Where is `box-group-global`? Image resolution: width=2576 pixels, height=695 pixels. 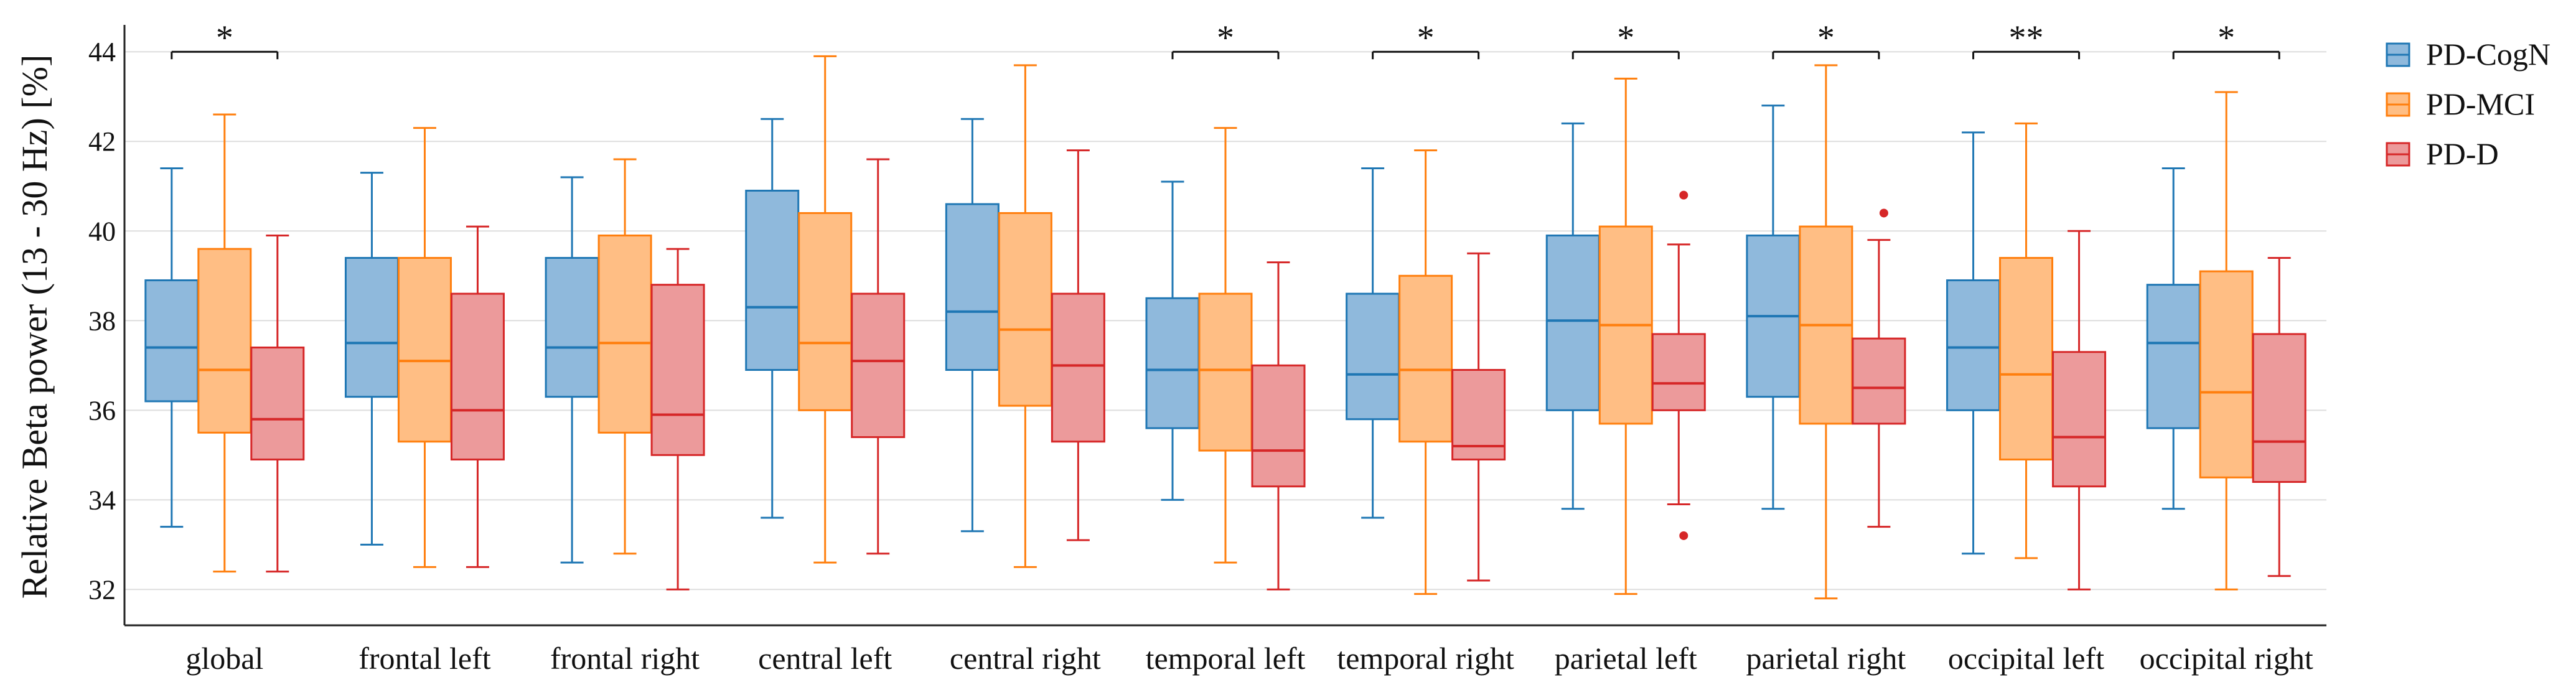
box-group-global is located at coordinates (224, 343).